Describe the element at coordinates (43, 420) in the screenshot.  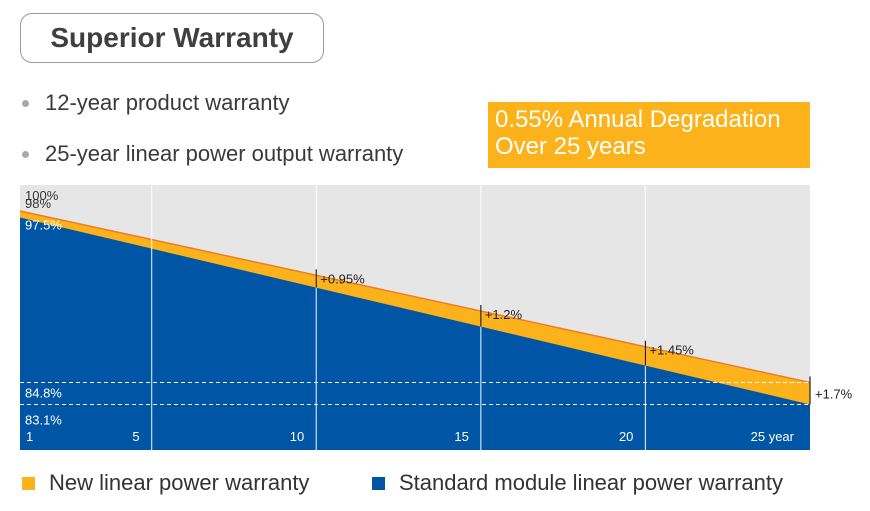
I see `y-label: 83.1%` at that location.